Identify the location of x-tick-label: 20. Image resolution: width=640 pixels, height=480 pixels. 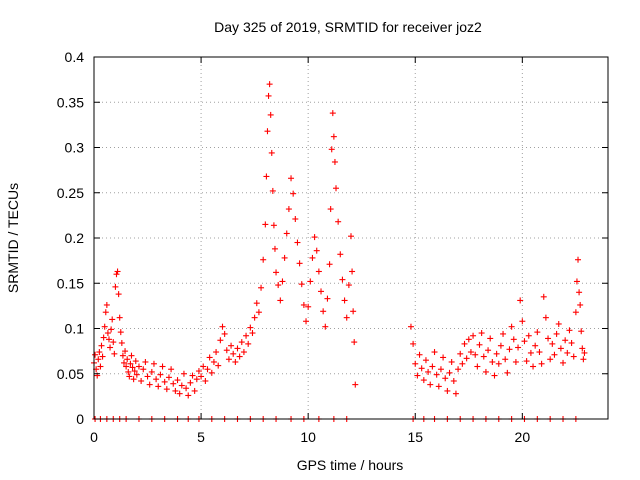
(523, 437).